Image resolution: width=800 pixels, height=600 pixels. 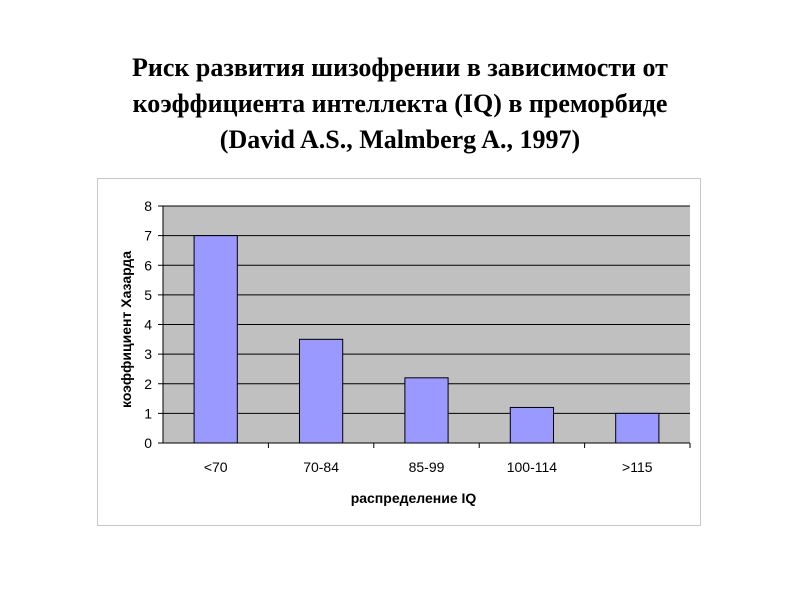 I want to click on title-line-3: (David A.S., Malmberg A., 1997), so click(x=400, y=139).